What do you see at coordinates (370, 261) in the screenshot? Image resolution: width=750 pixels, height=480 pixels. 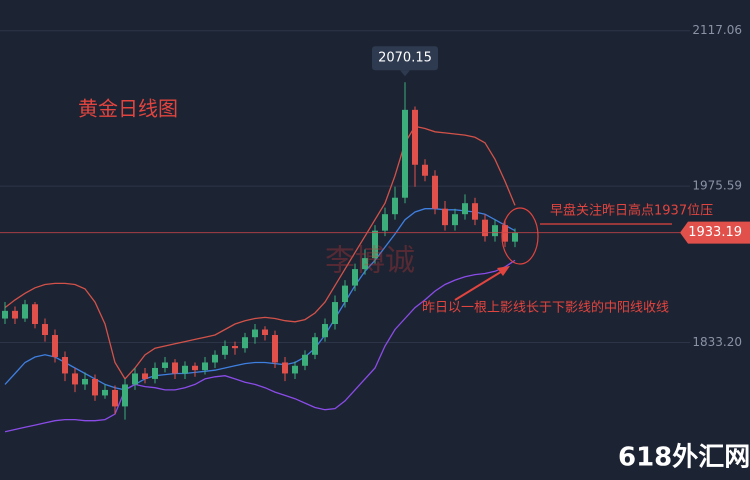 I see `watermark: 李博诚` at bounding box center [370, 261].